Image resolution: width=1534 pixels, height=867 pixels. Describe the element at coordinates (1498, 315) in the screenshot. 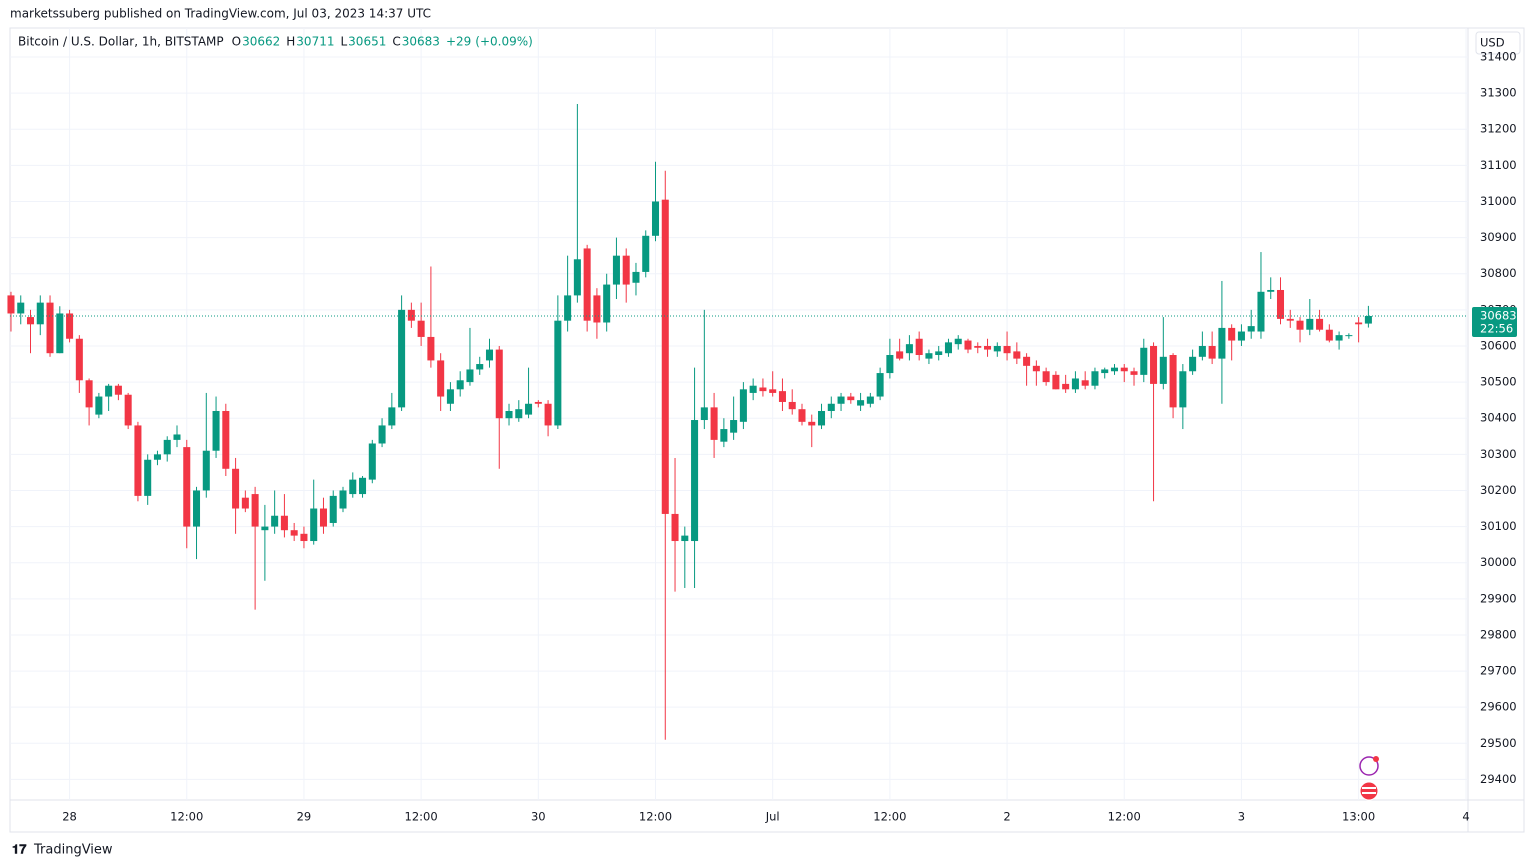

I see `last-price-label: 30683` at that location.